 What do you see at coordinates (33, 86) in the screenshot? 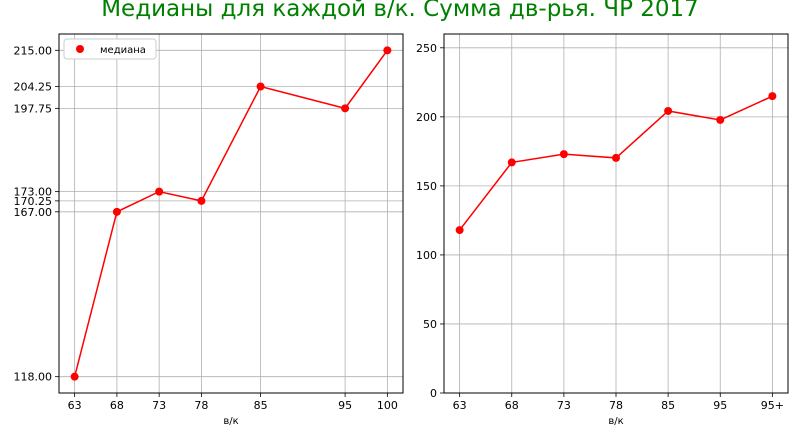
I see `y-tick-label: 204.25` at bounding box center [33, 86].